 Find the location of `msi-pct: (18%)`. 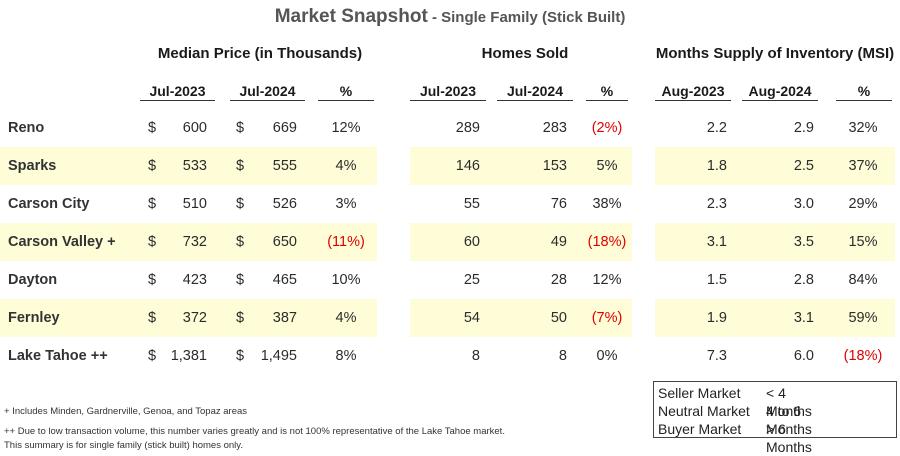

msi-pct: (18%) is located at coordinates (863, 356).